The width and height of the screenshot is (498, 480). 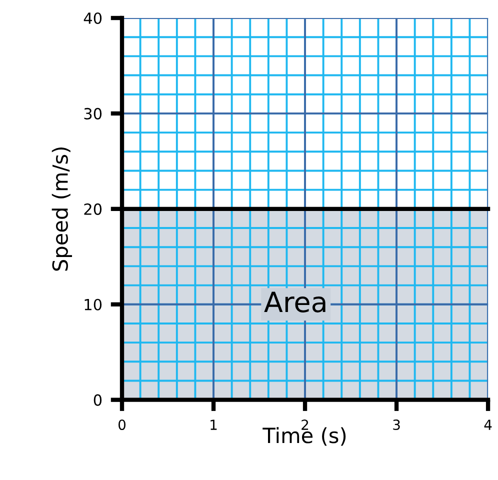 I want to click on y-tick-label: 40, so click(x=93, y=18).